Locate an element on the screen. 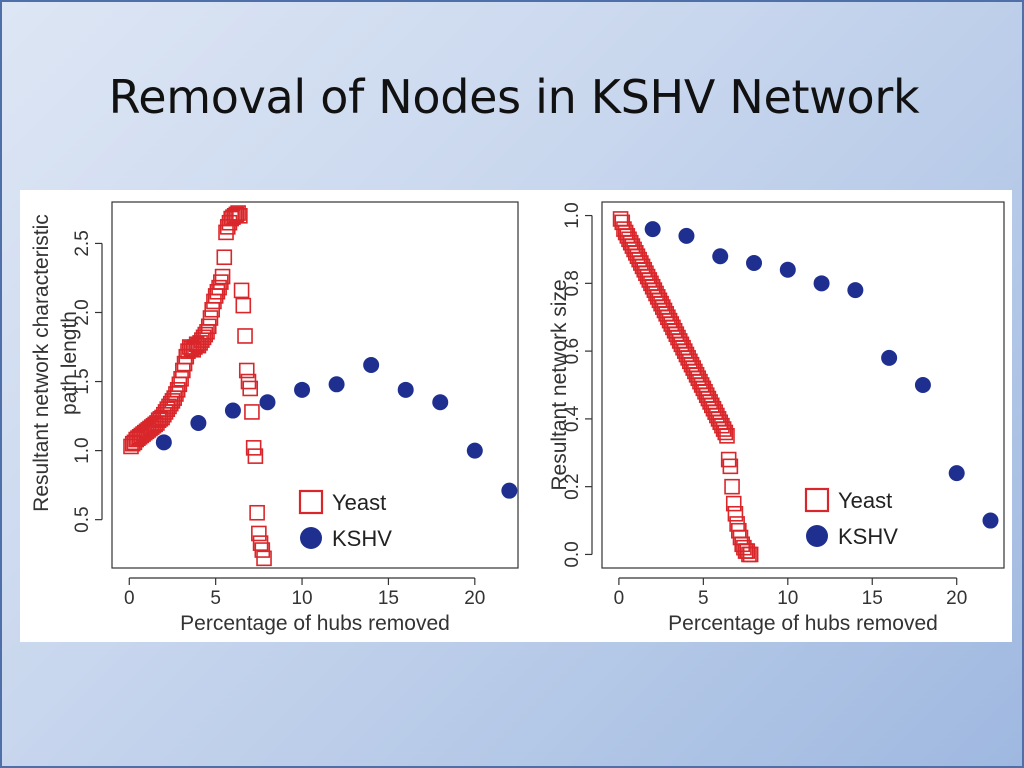  chart1-legend-yeast-label: Yeast is located at coordinates (359, 502).